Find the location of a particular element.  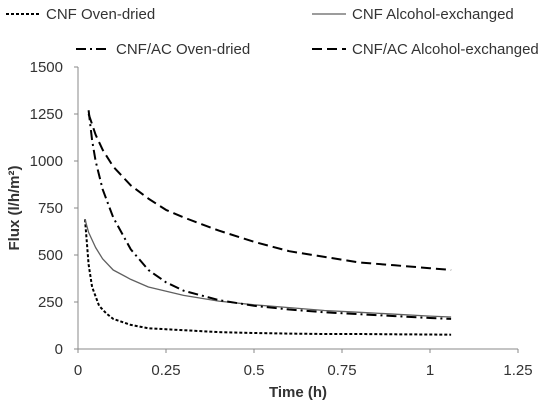

y-tick-label: 250 is located at coordinates (50, 302).